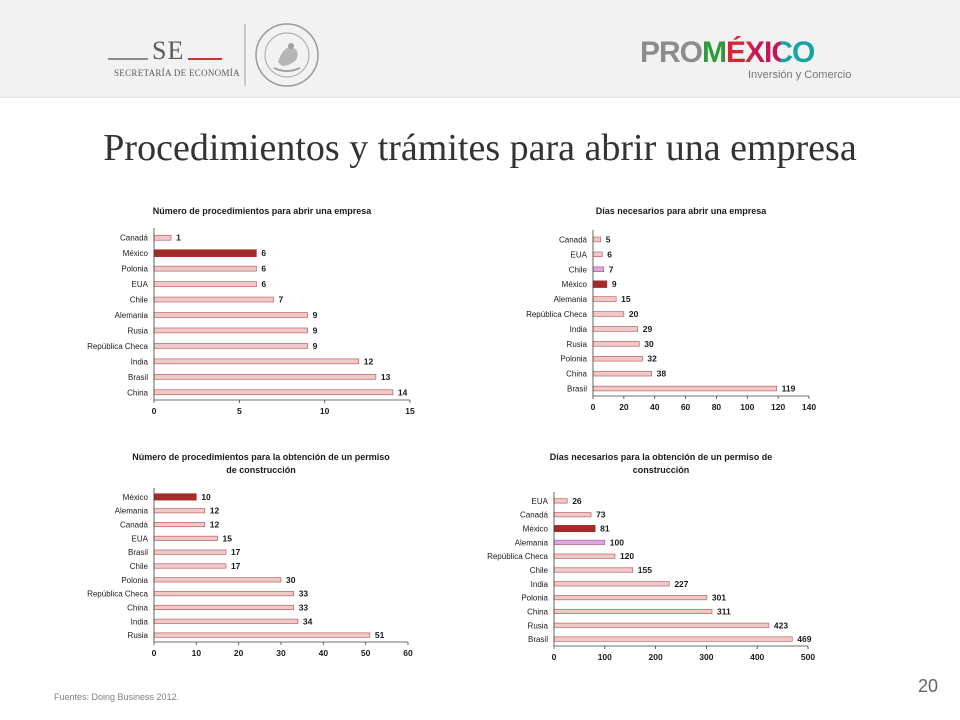 This screenshot has width=960, height=720. I want to click on data-label: 33, so click(304, 607).